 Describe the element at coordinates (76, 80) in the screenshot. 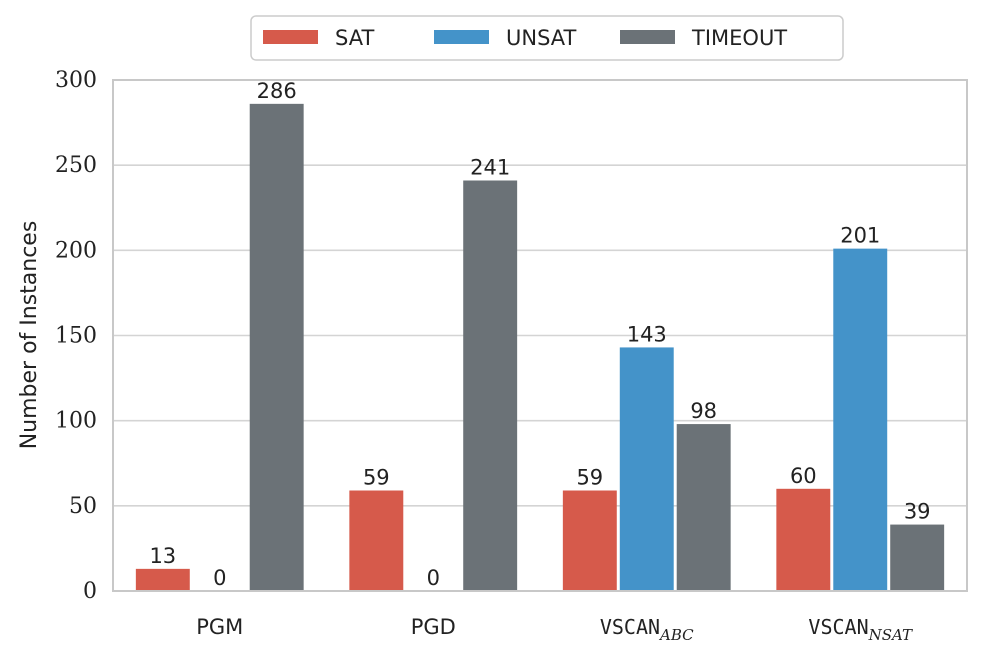

I see `y-tick-label: 300` at that location.